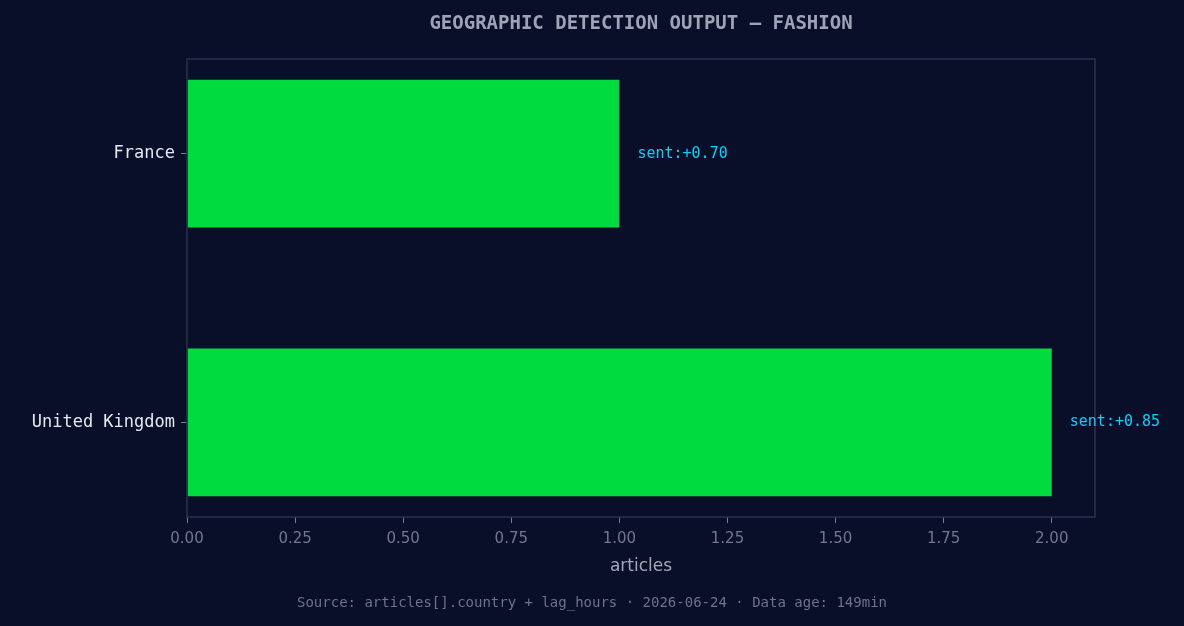 Image resolution: width=1184 pixels, height=626 pixels. I want to click on x-tick-label: 1.25, so click(727, 537).